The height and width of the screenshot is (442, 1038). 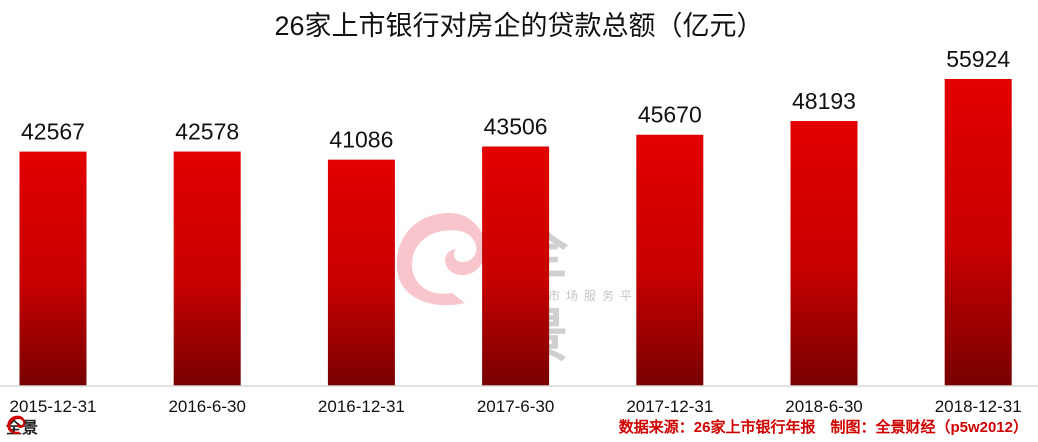 I want to click on x-tick-label: 2017-12-31, so click(x=669, y=406).